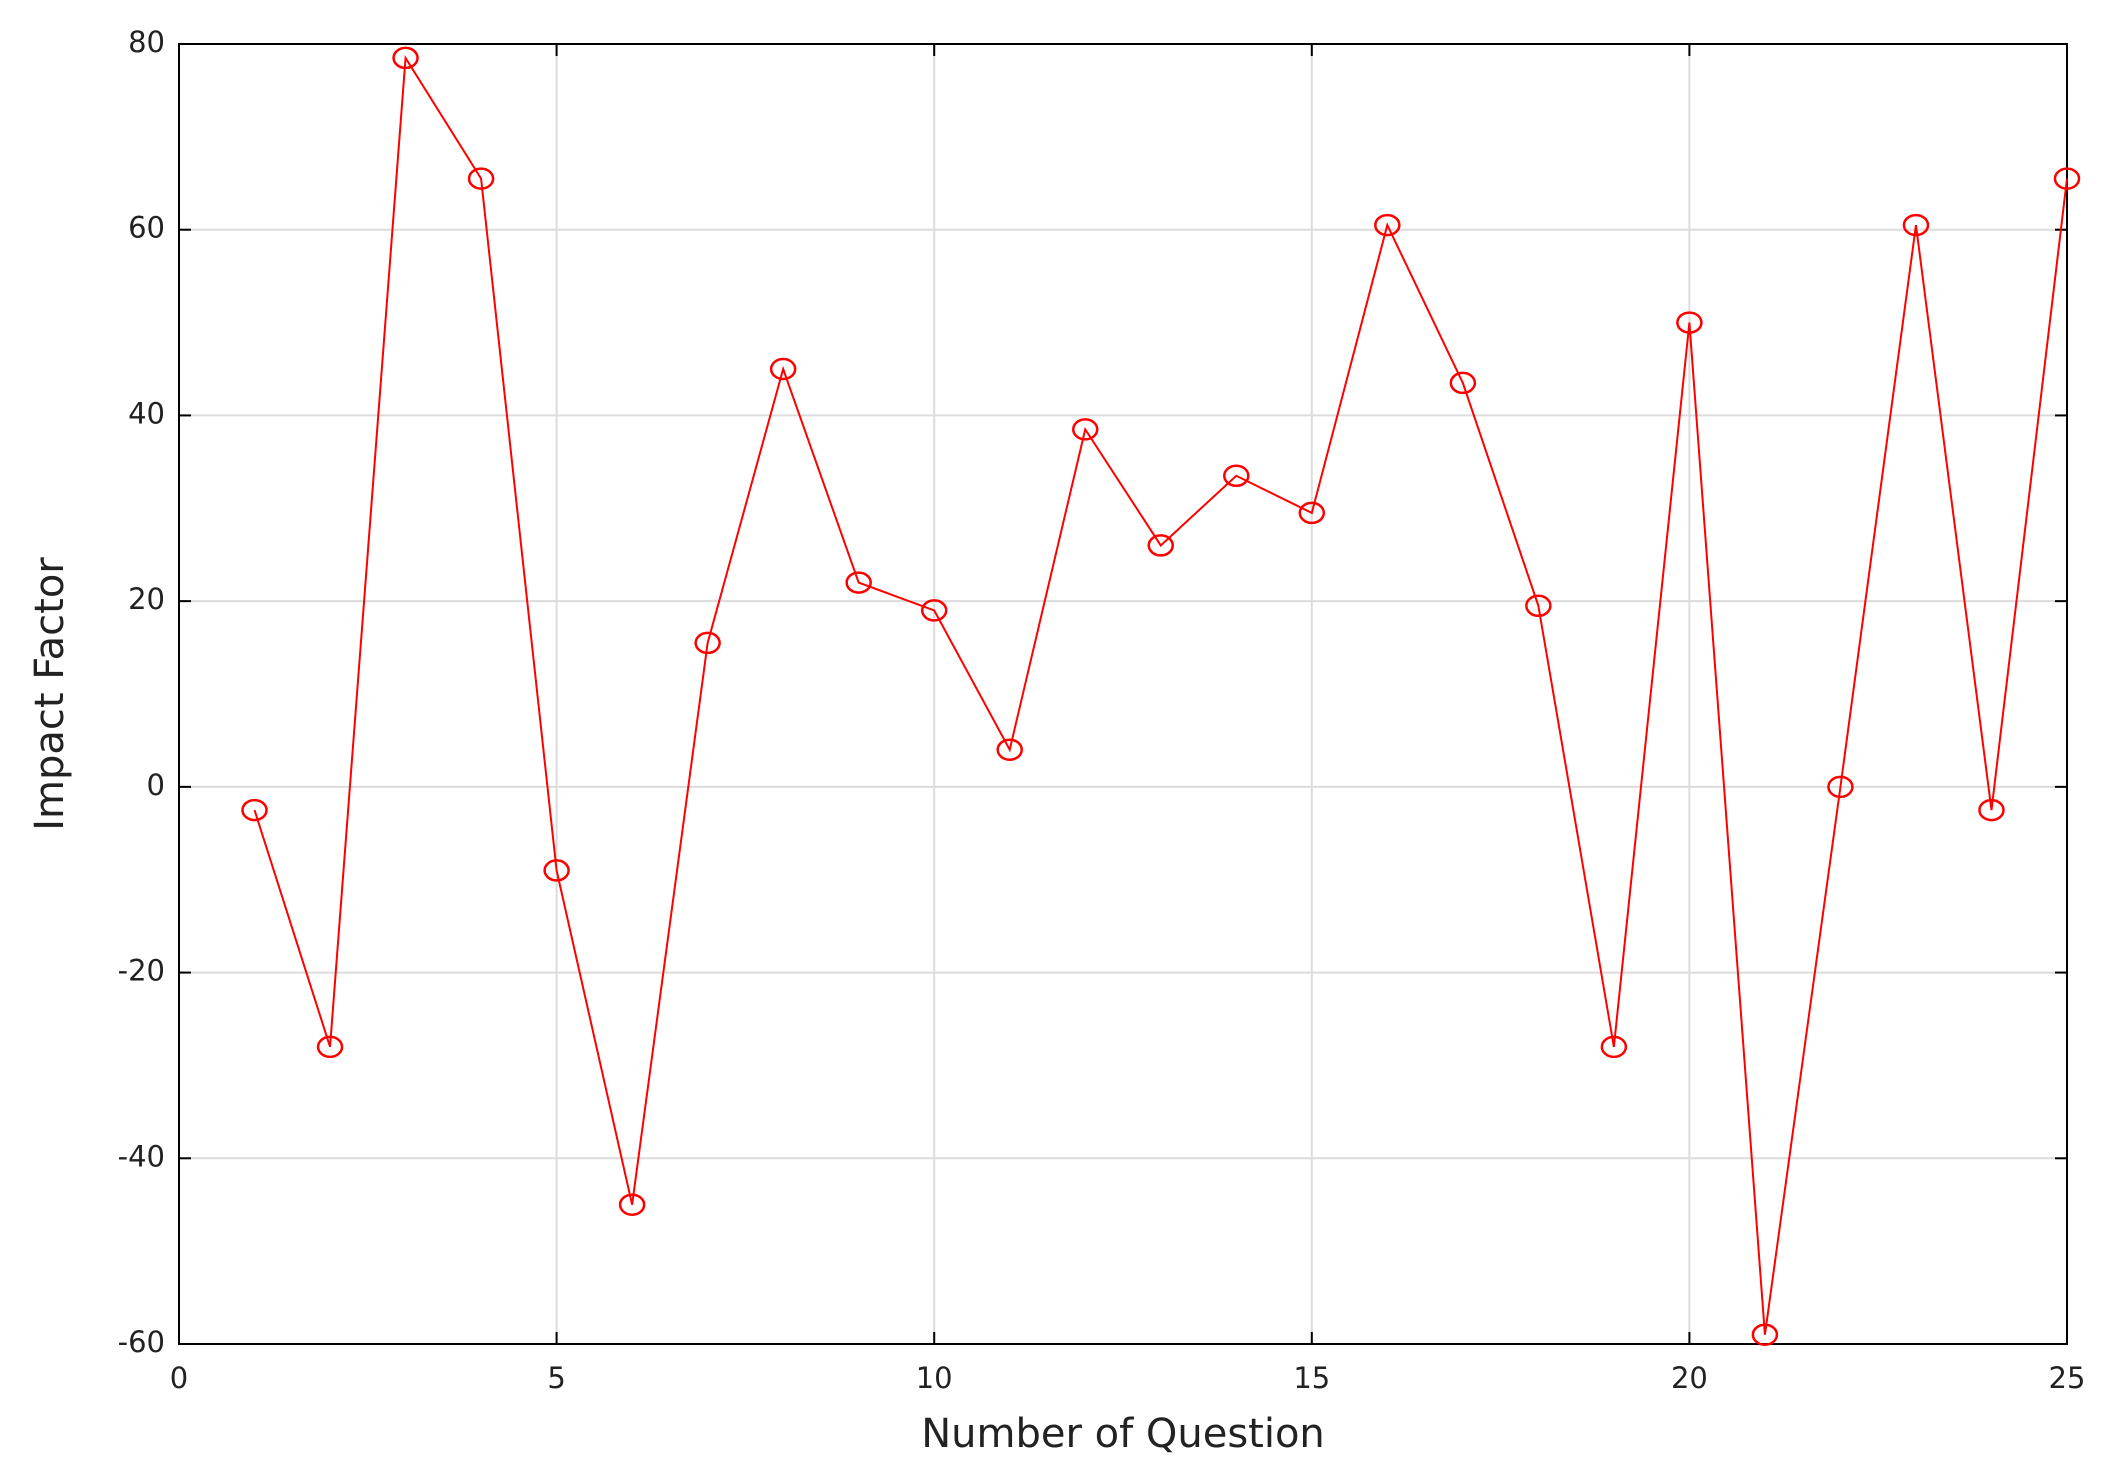  Describe the element at coordinates (556, 1378) in the screenshot. I see `x-tick-label: 5` at that location.